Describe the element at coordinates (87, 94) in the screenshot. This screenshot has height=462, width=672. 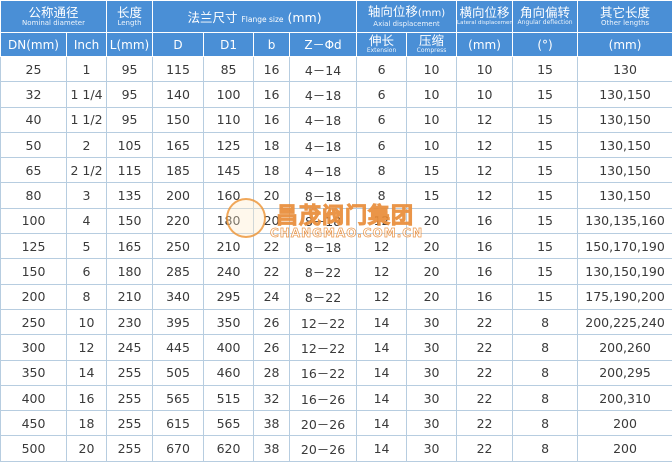
I see `table-cell: 1 1/4` at that location.